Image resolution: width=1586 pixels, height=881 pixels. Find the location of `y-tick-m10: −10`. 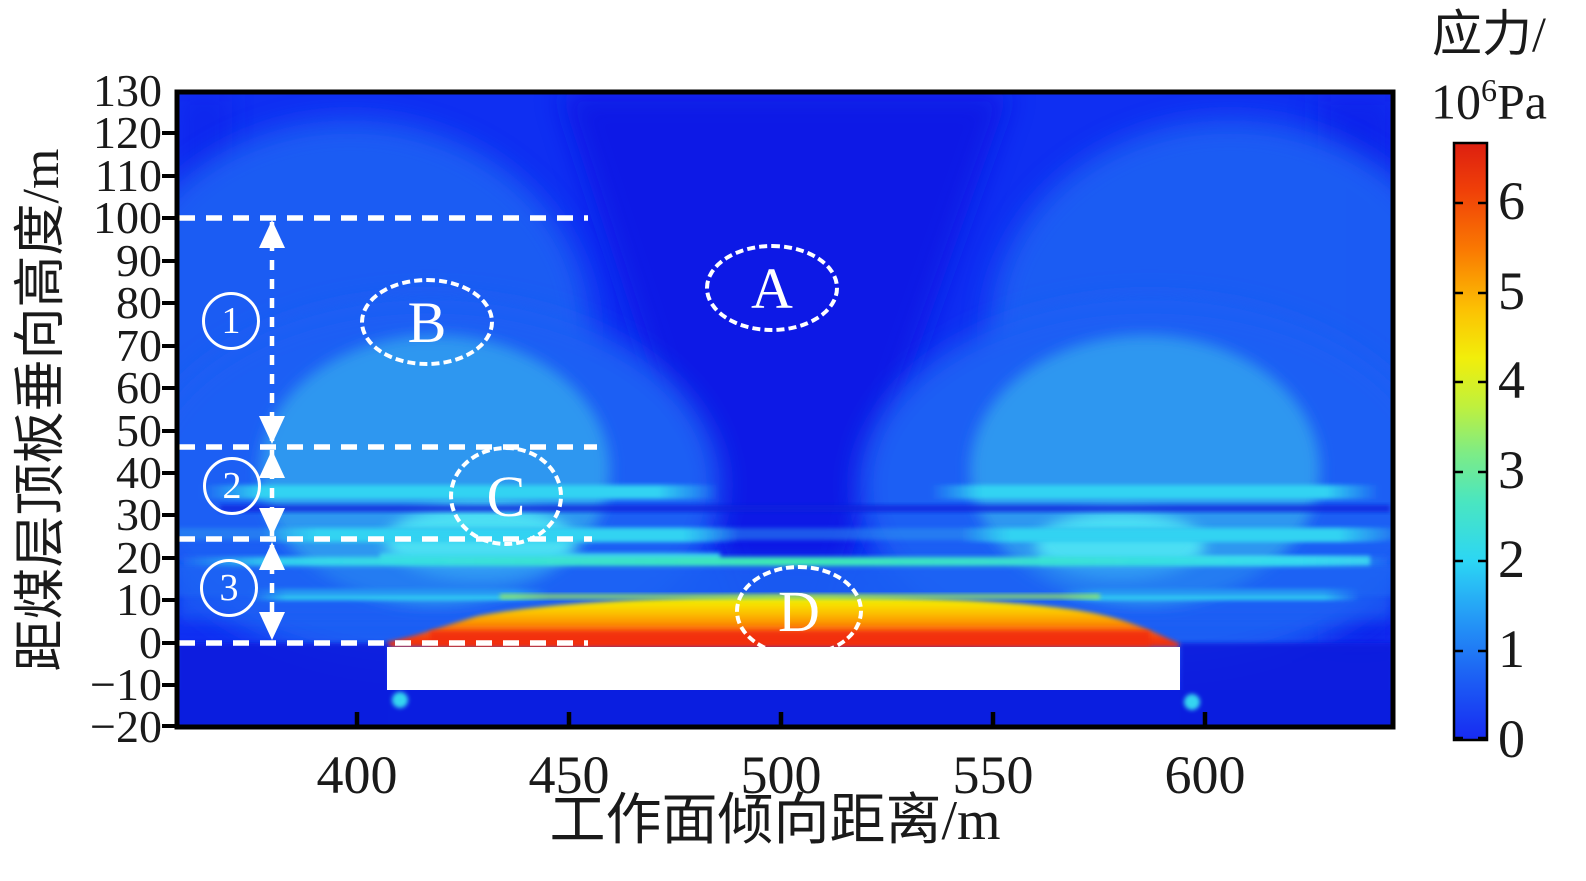

y-tick-m10: −10 is located at coordinates (126, 684).